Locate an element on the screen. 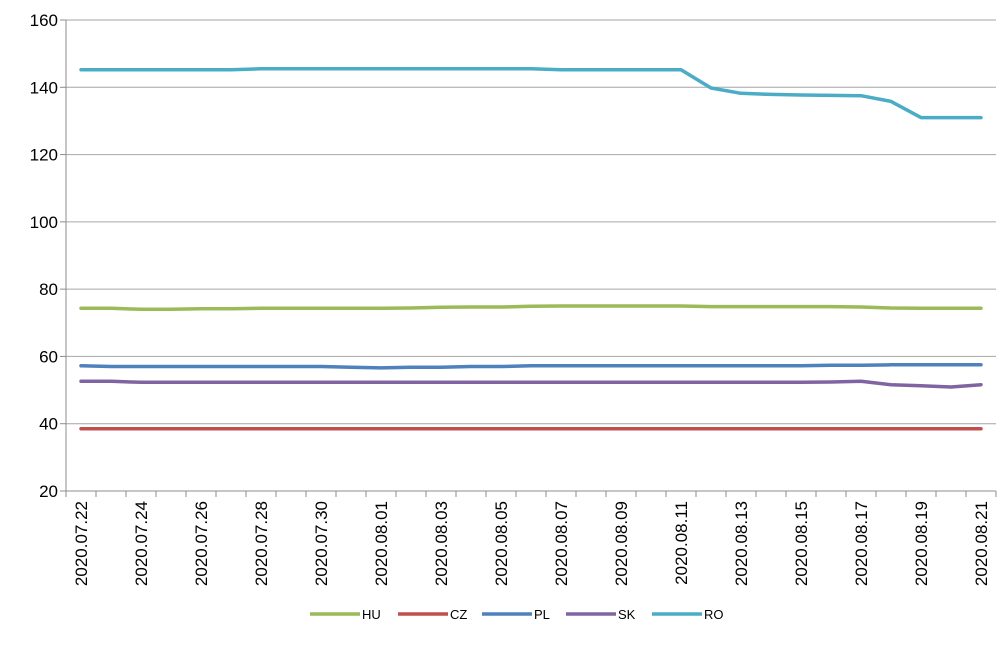 This screenshot has width=1008, height=652. series-line-pl is located at coordinates (531, 366).